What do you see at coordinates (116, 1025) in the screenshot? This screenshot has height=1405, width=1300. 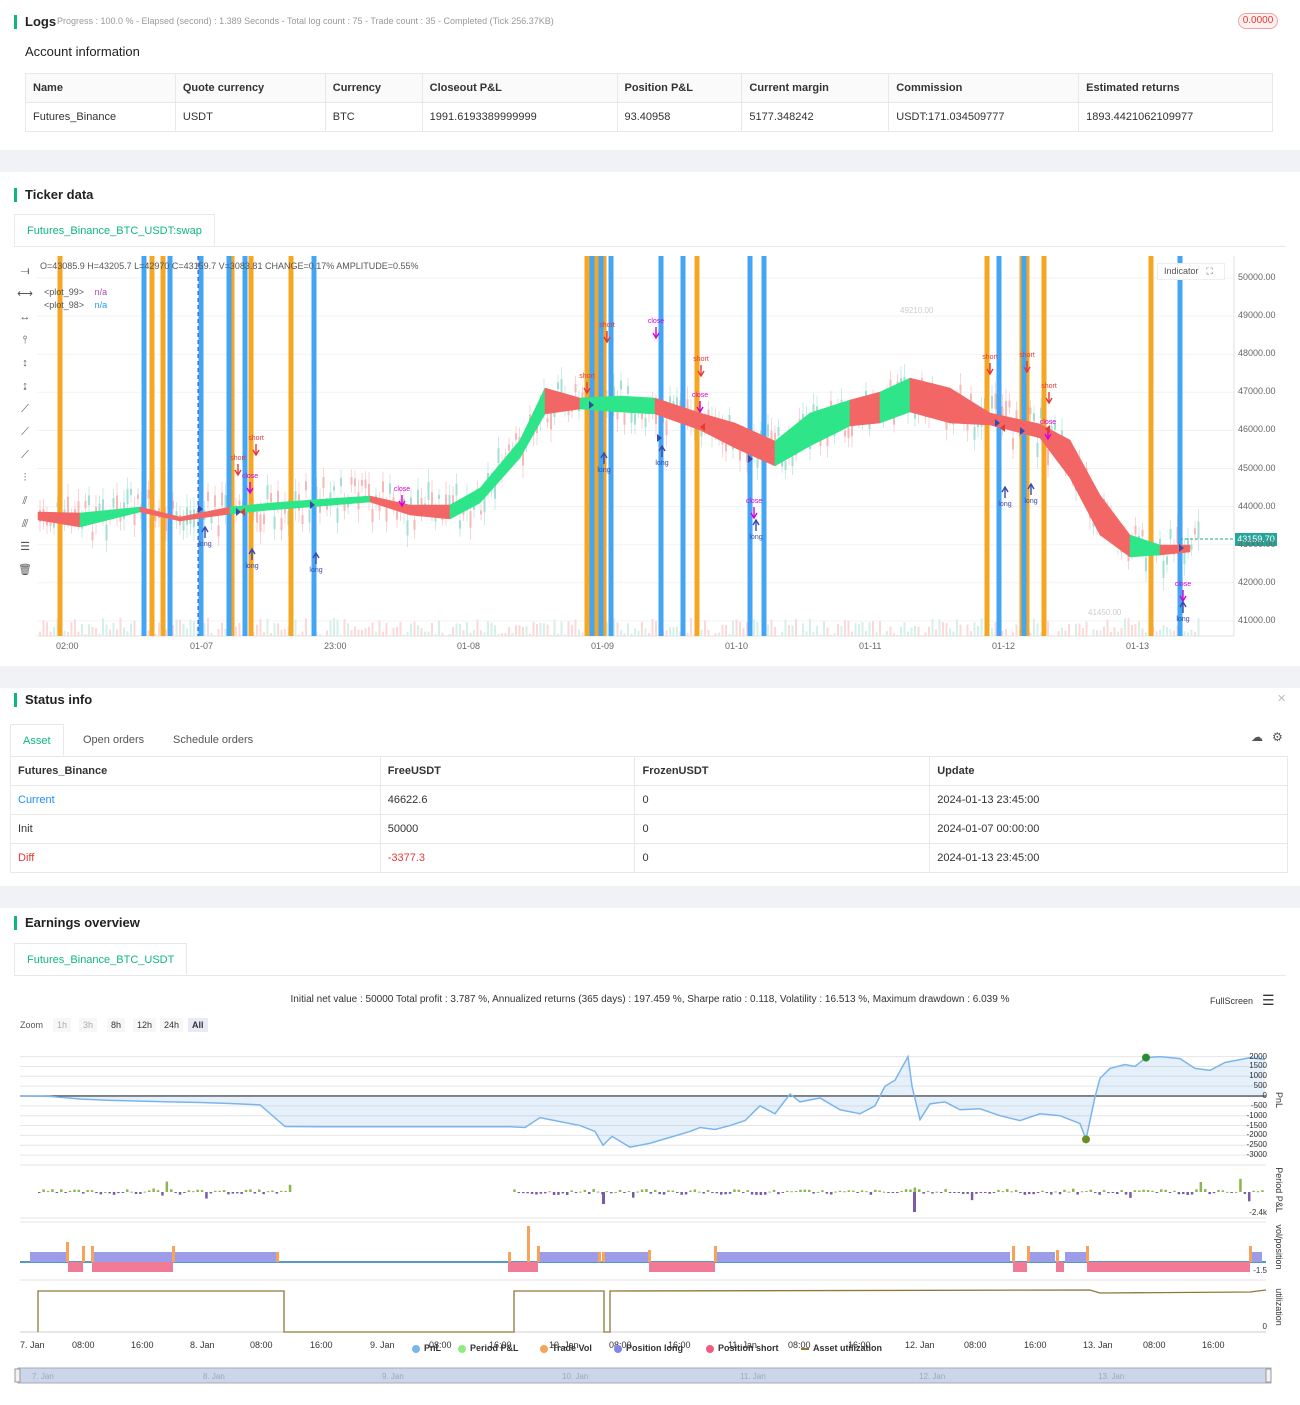 I see `zoom-button-8h: 8h` at bounding box center [116, 1025].